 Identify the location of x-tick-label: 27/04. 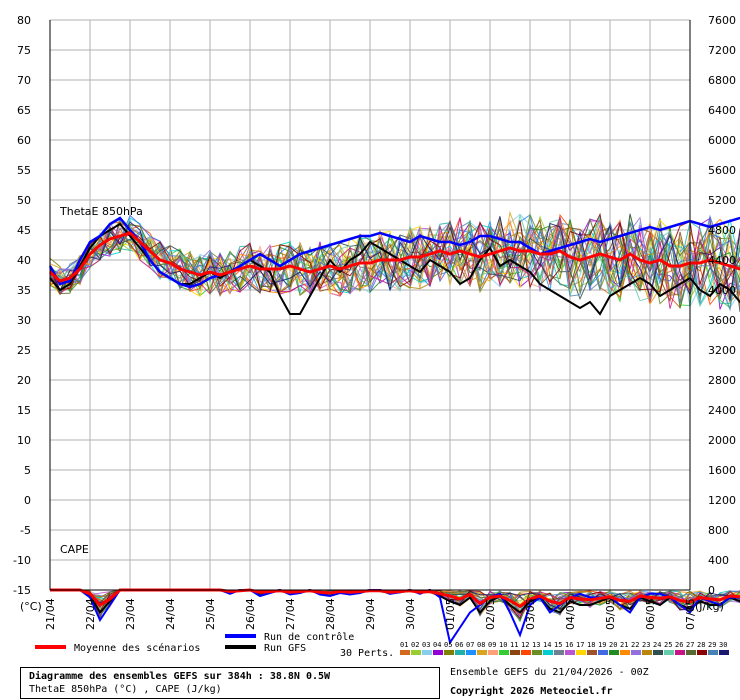
(290, 614).